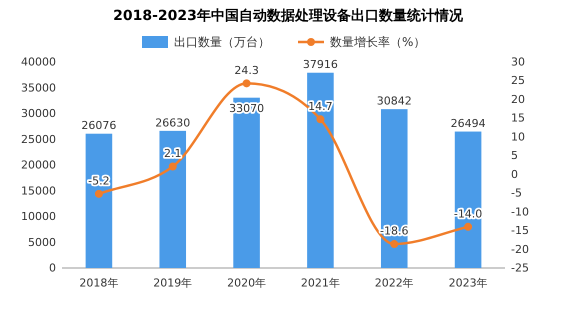 The image size is (576, 327). What do you see at coordinates (520, 231) in the screenshot?
I see `y2-tick-label: -15` at bounding box center [520, 231].